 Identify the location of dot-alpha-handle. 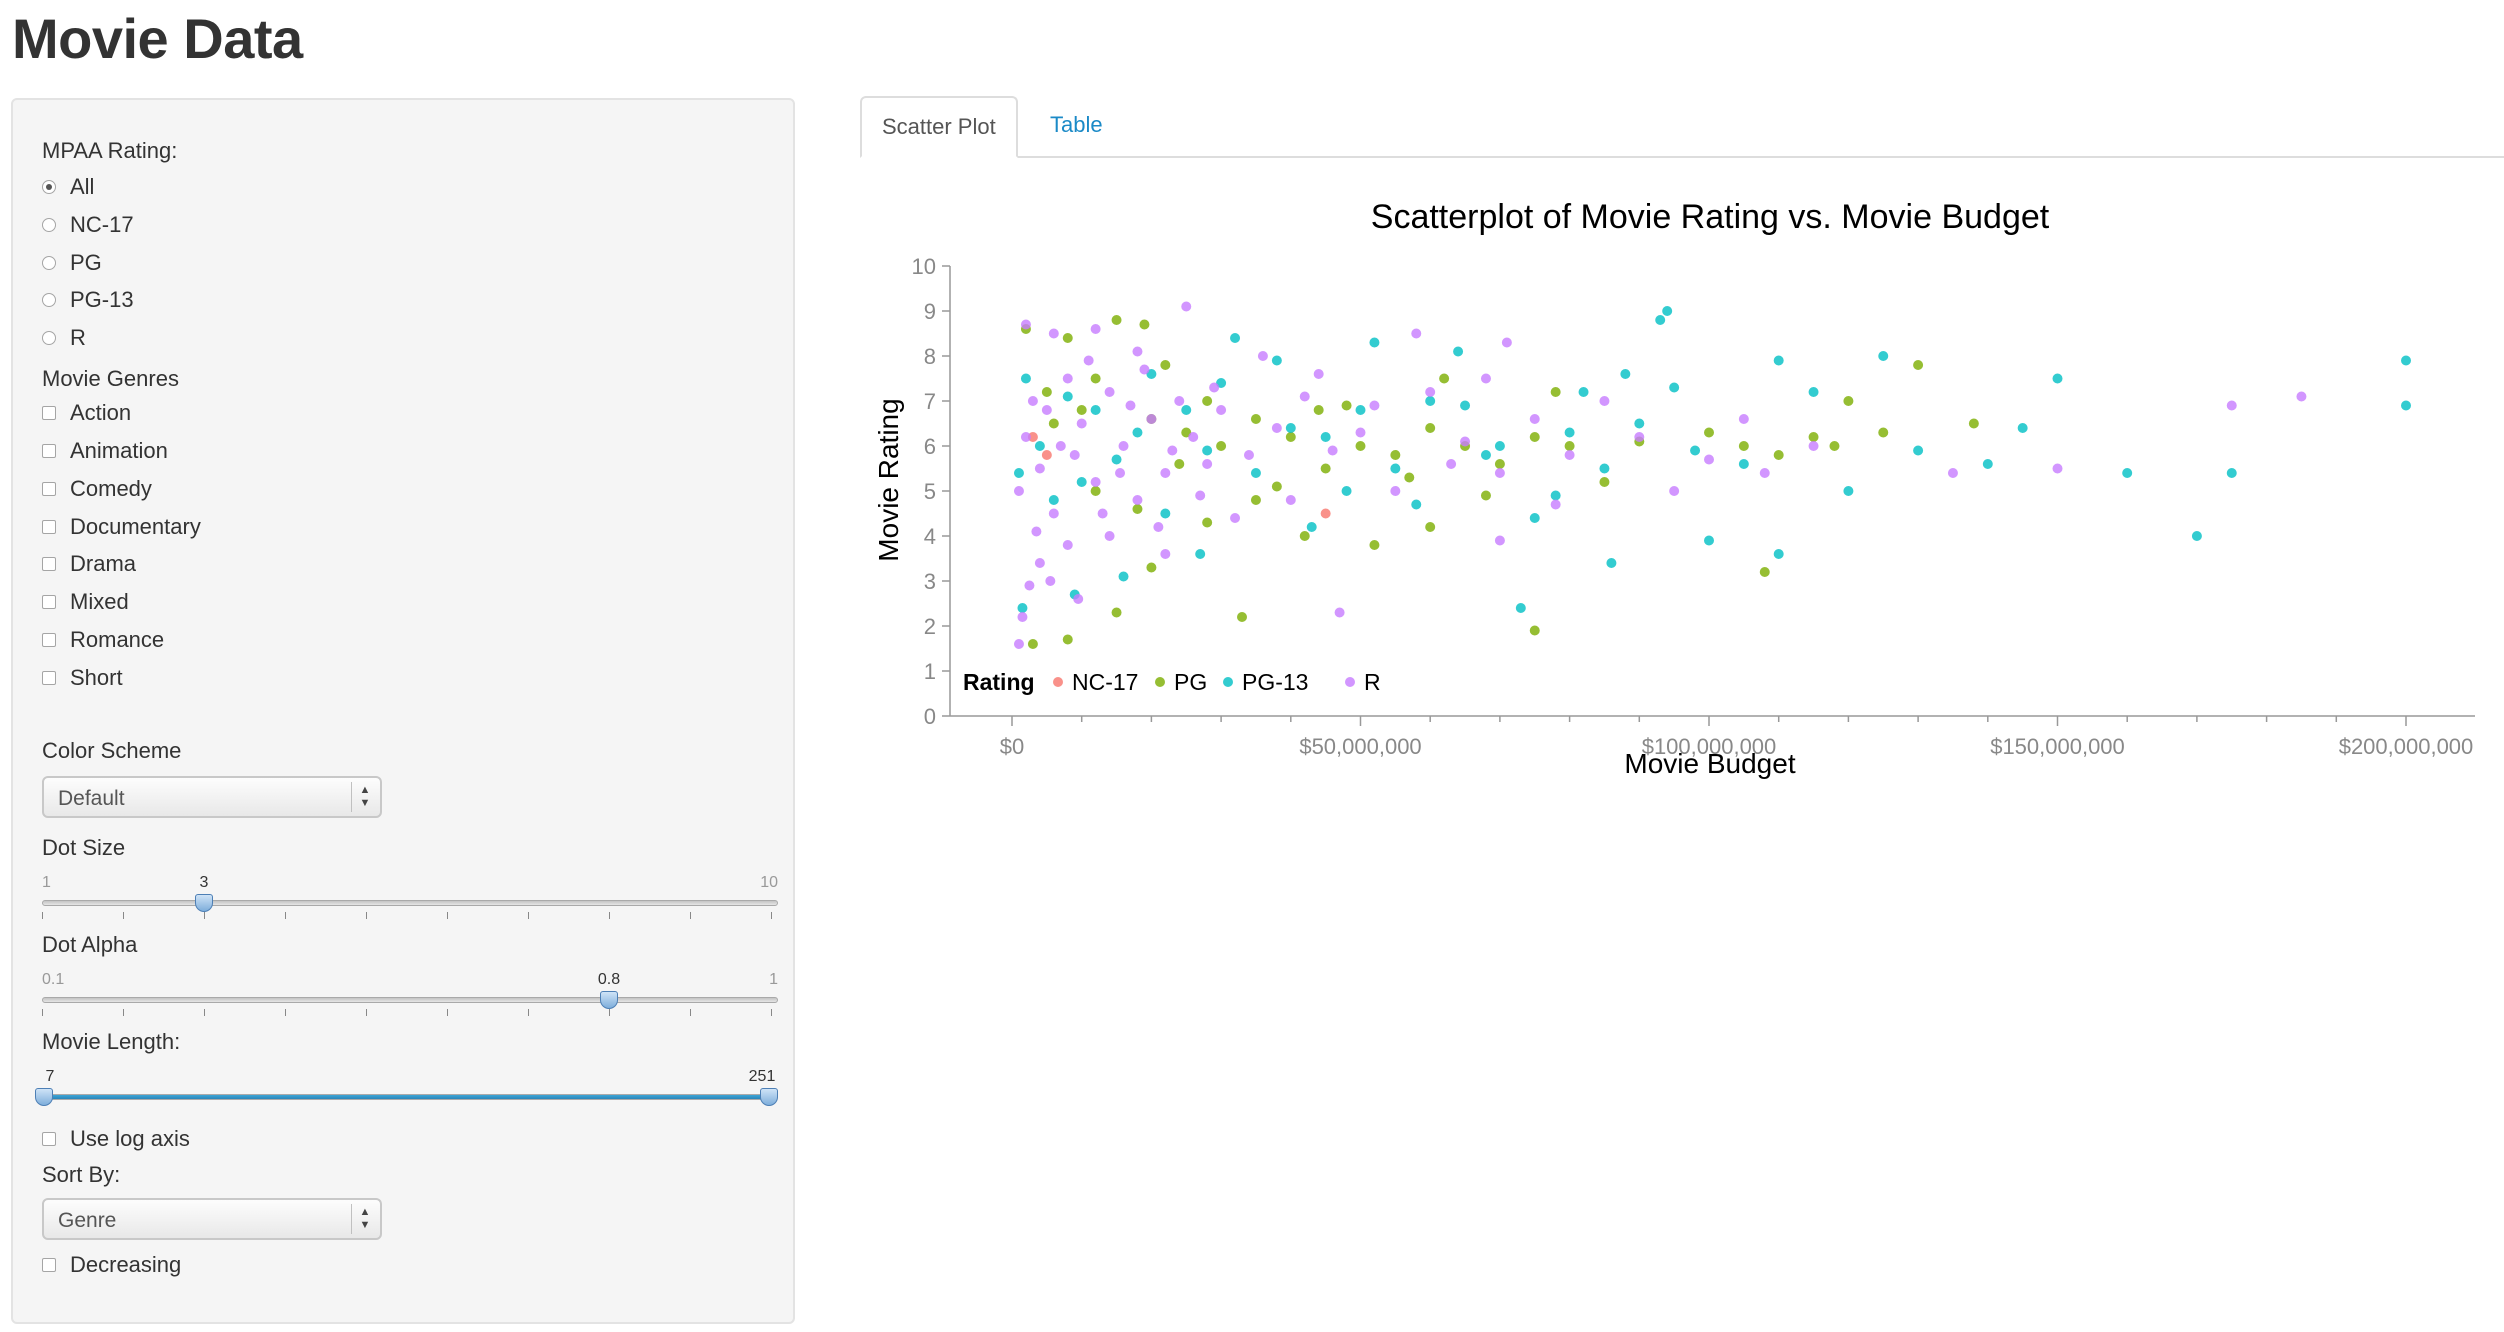
(609, 1000).